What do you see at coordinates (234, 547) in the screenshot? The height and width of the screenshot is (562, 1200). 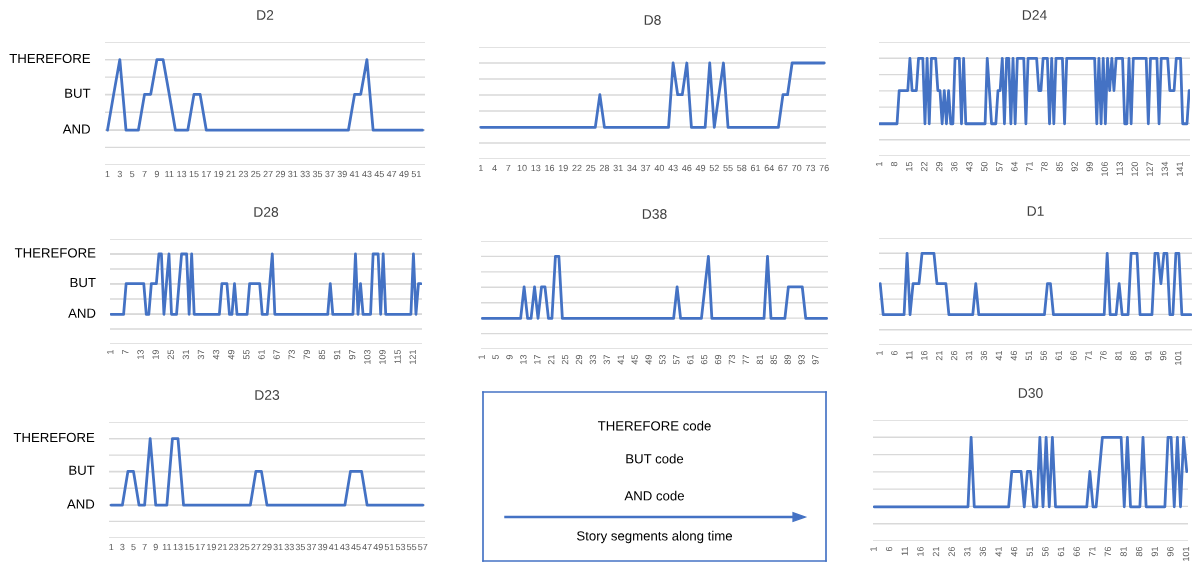 I see `x-tick-label: 23` at bounding box center [234, 547].